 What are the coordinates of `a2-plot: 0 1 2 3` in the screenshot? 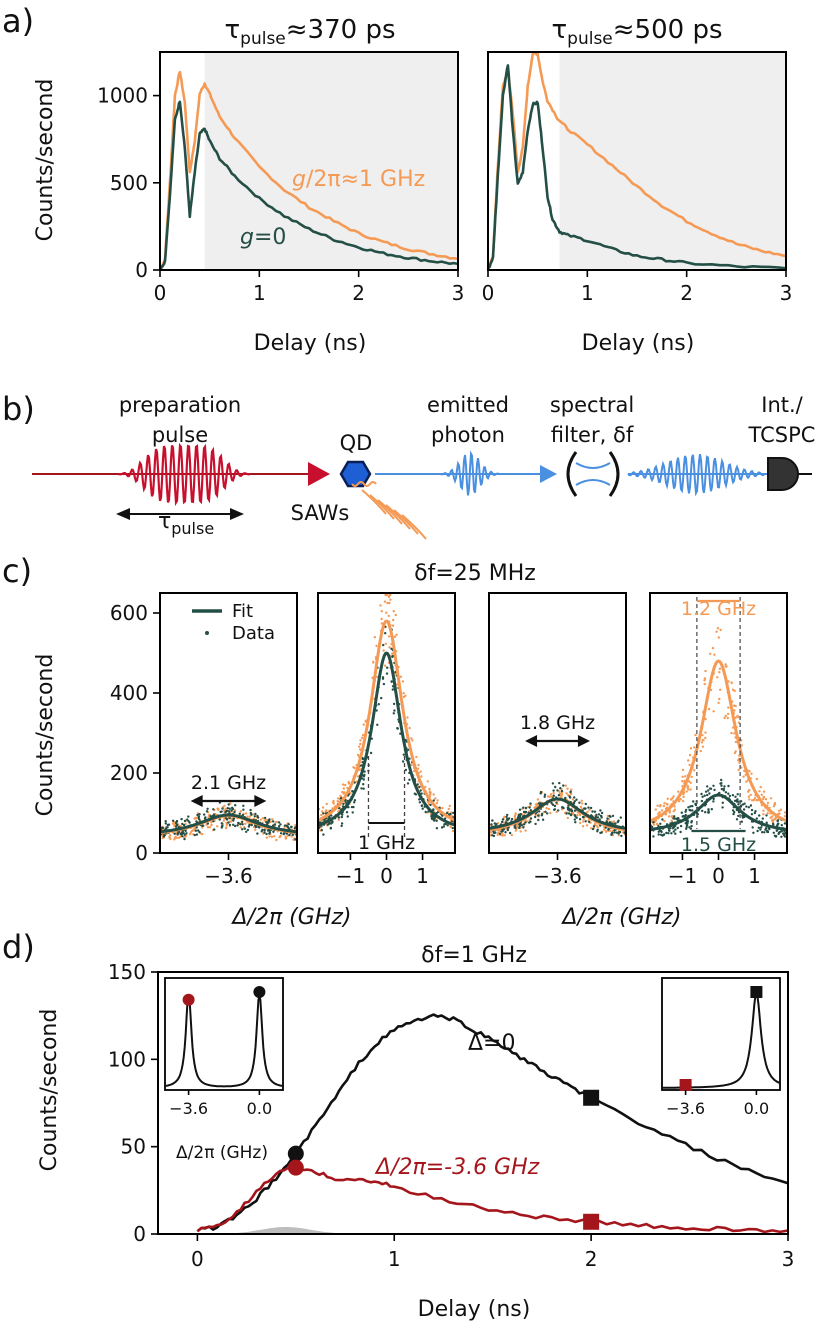 It's located at (637, 178).